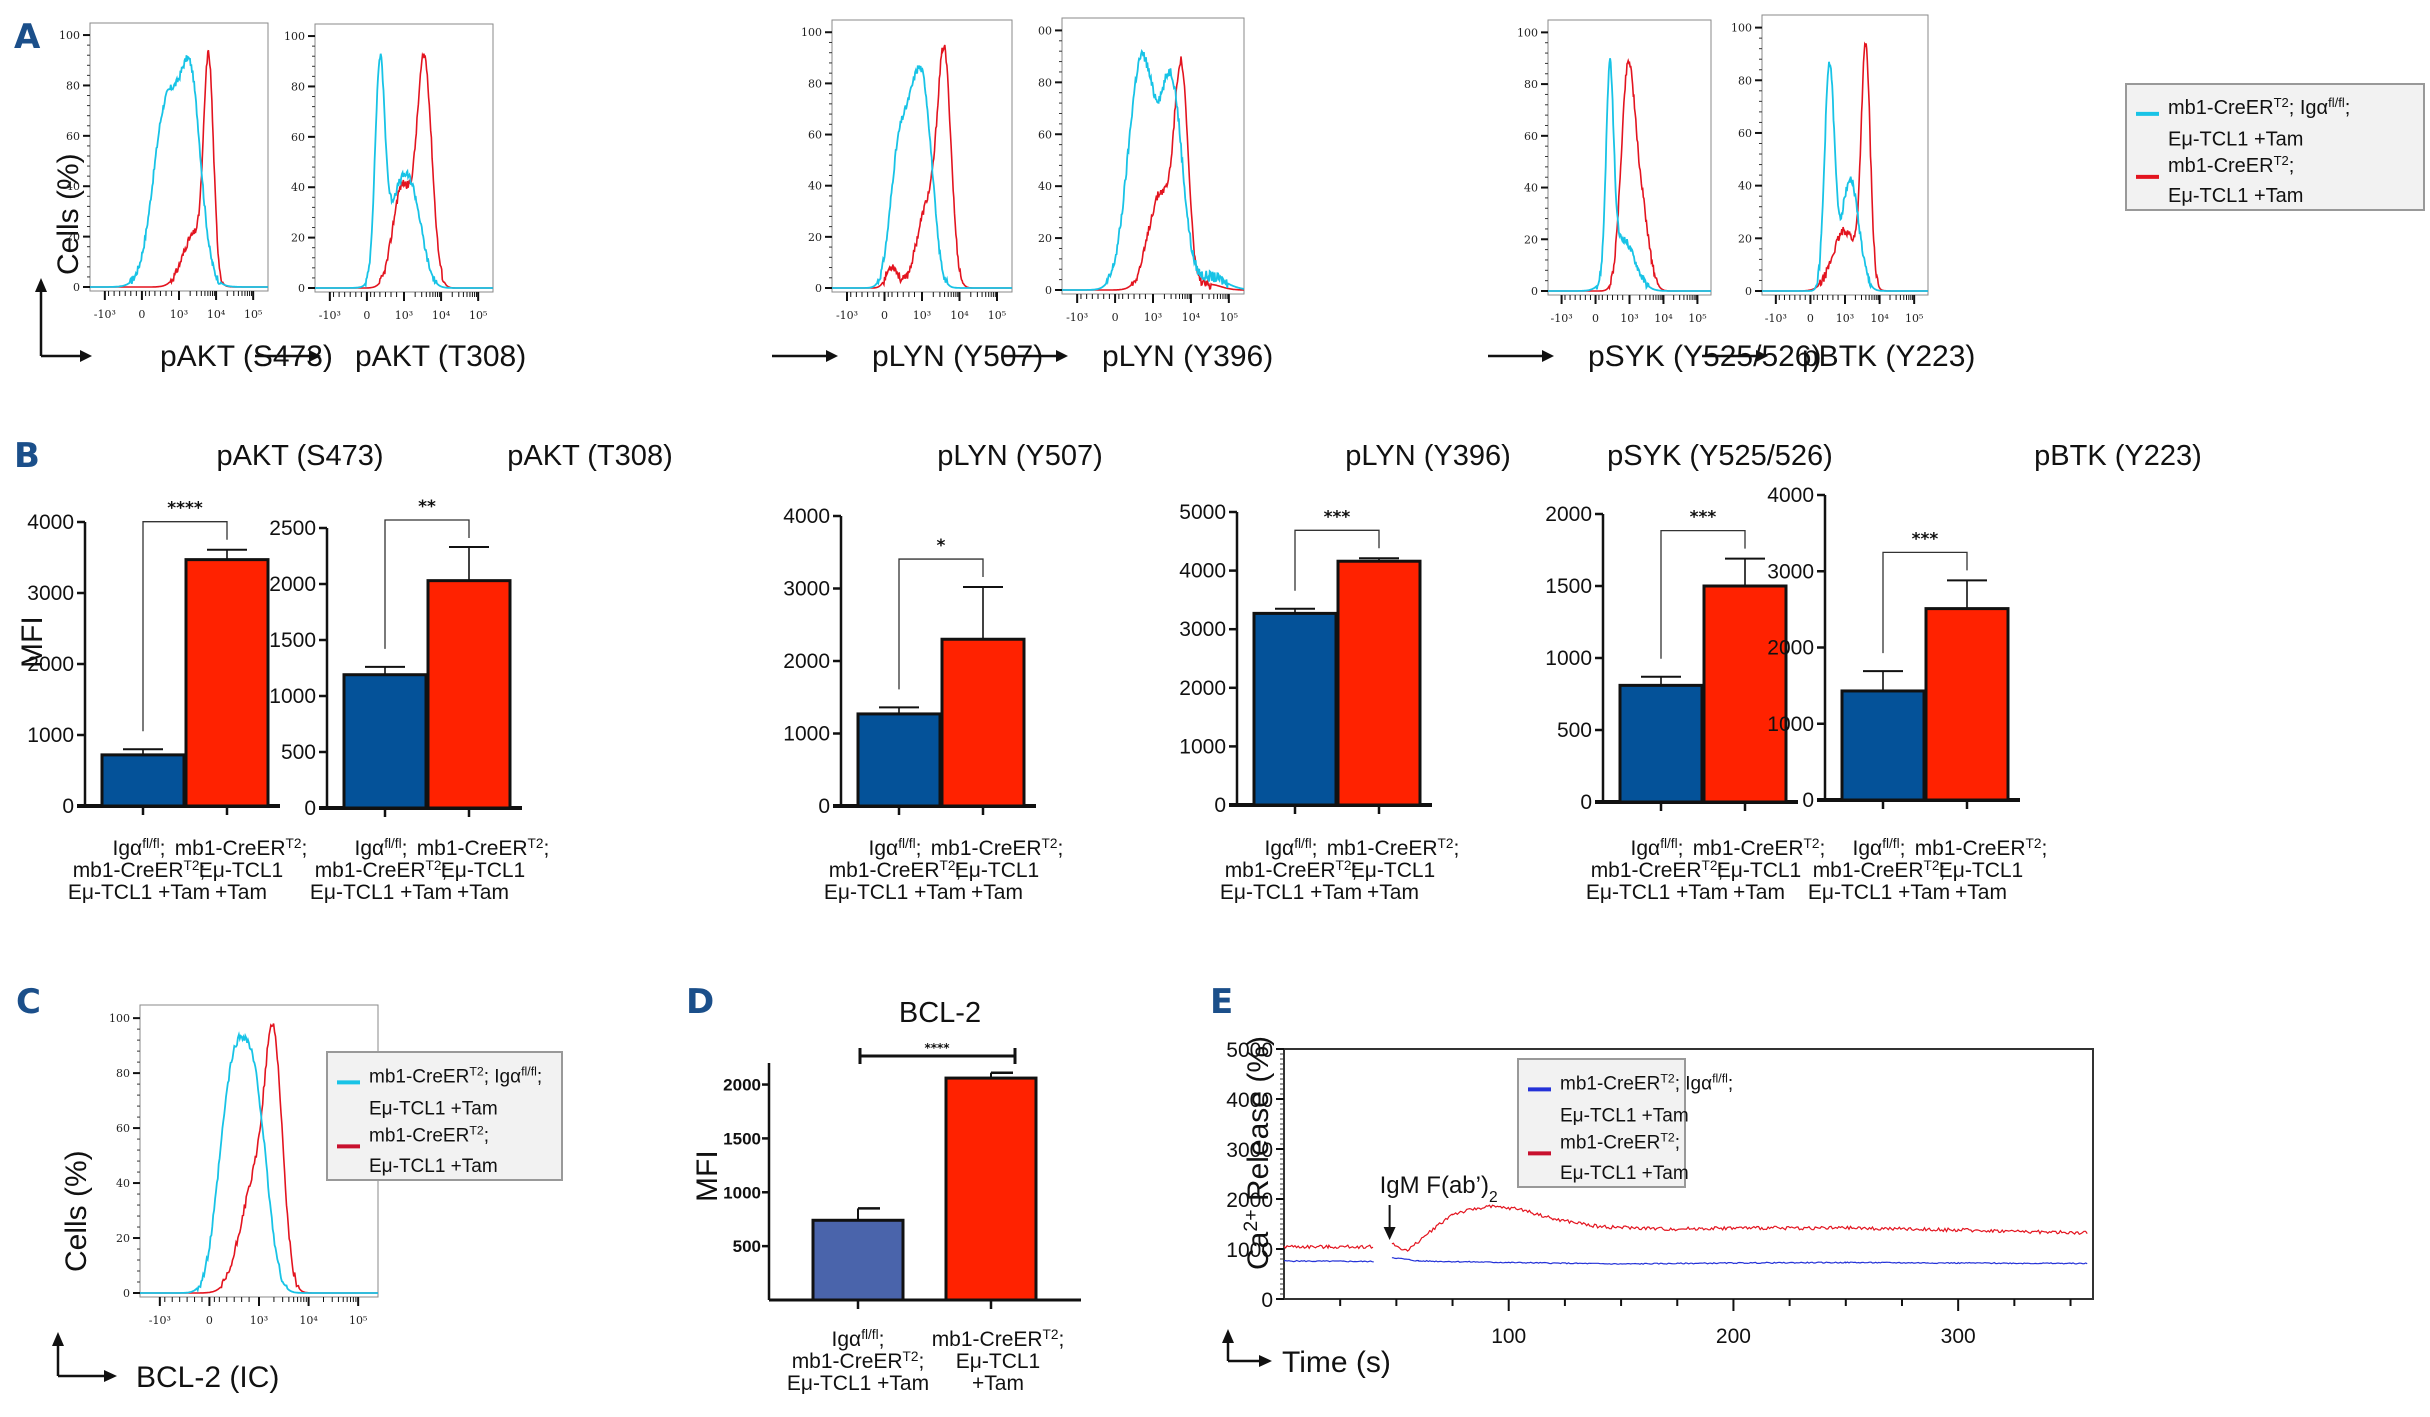 The height and width of the screenshot is (1417, 2430). I want to click on annotation-arrow-head, so click(1389, 1233).